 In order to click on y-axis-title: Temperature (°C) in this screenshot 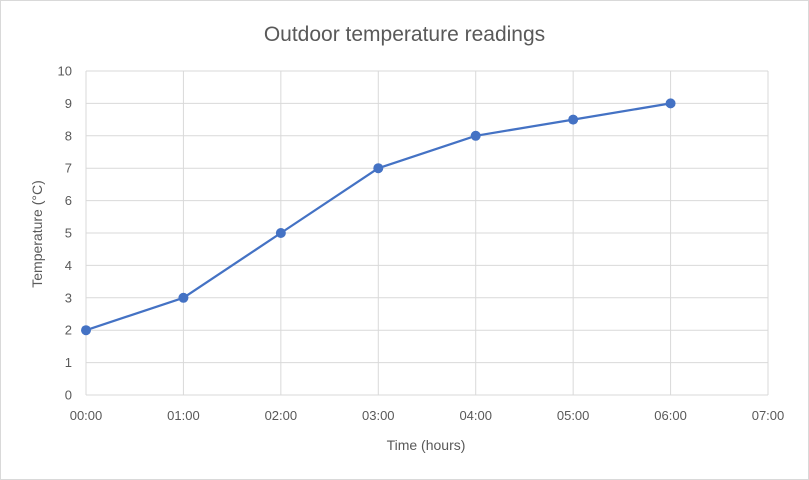, I will do `click(37, 234)`.